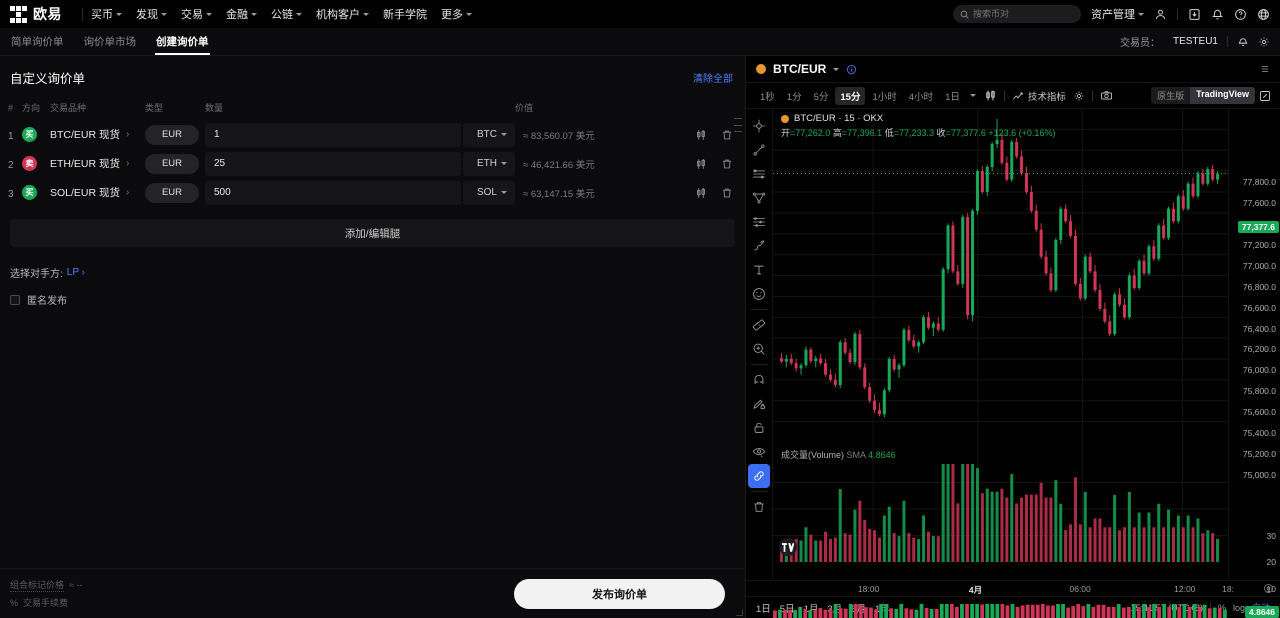 This screenshot has width=1280, height=618. What do you see at coordinates (763, 609) in the screenshot?
I see `range-1d: 1日` at bounding box center [763, 609].